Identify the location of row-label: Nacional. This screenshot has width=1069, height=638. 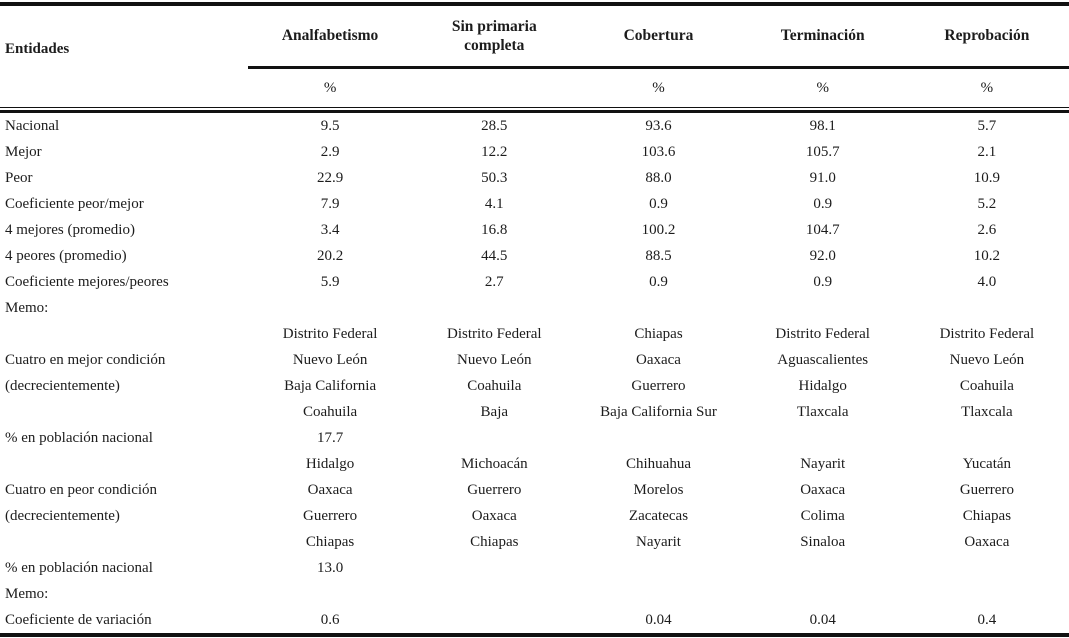
(32, 126).